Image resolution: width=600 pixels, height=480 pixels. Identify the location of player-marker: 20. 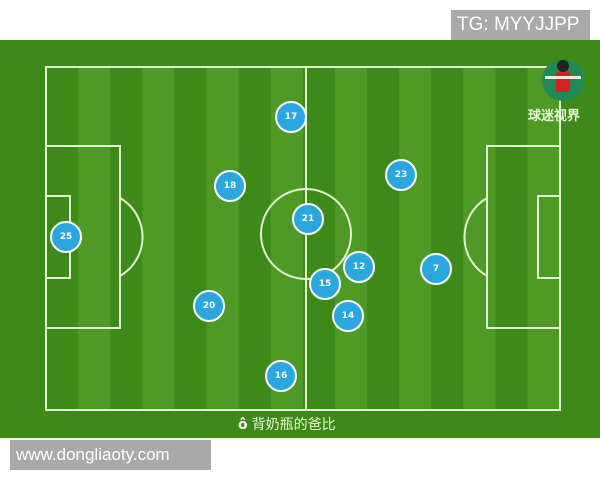
(209, 306).